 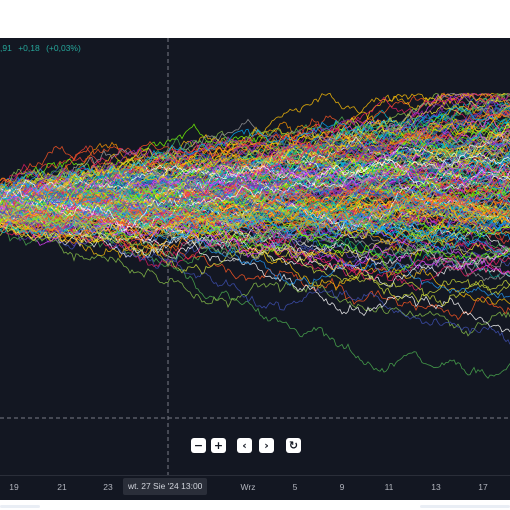 I want to click on crosshair-time-label: wt. 27 Sie '24 13:00, so click(x=165, y=486).